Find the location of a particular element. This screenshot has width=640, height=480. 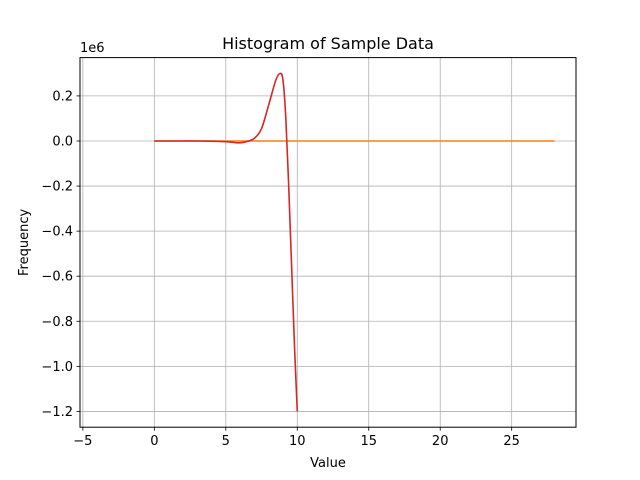

y-offset-label: 1e6 is located at coordinates (92, 48).